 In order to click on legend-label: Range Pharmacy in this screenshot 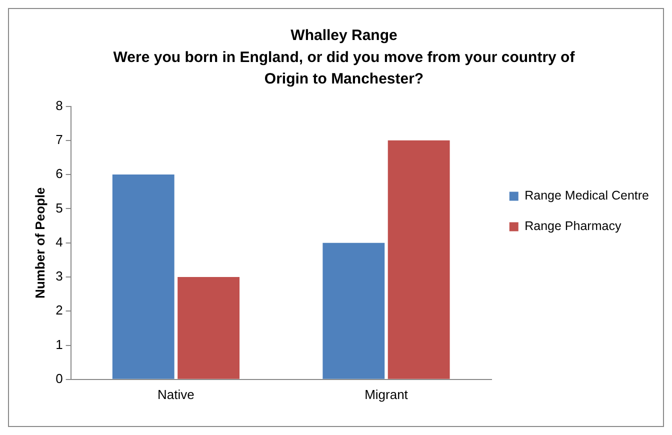, I will do `click(573, 226)`.